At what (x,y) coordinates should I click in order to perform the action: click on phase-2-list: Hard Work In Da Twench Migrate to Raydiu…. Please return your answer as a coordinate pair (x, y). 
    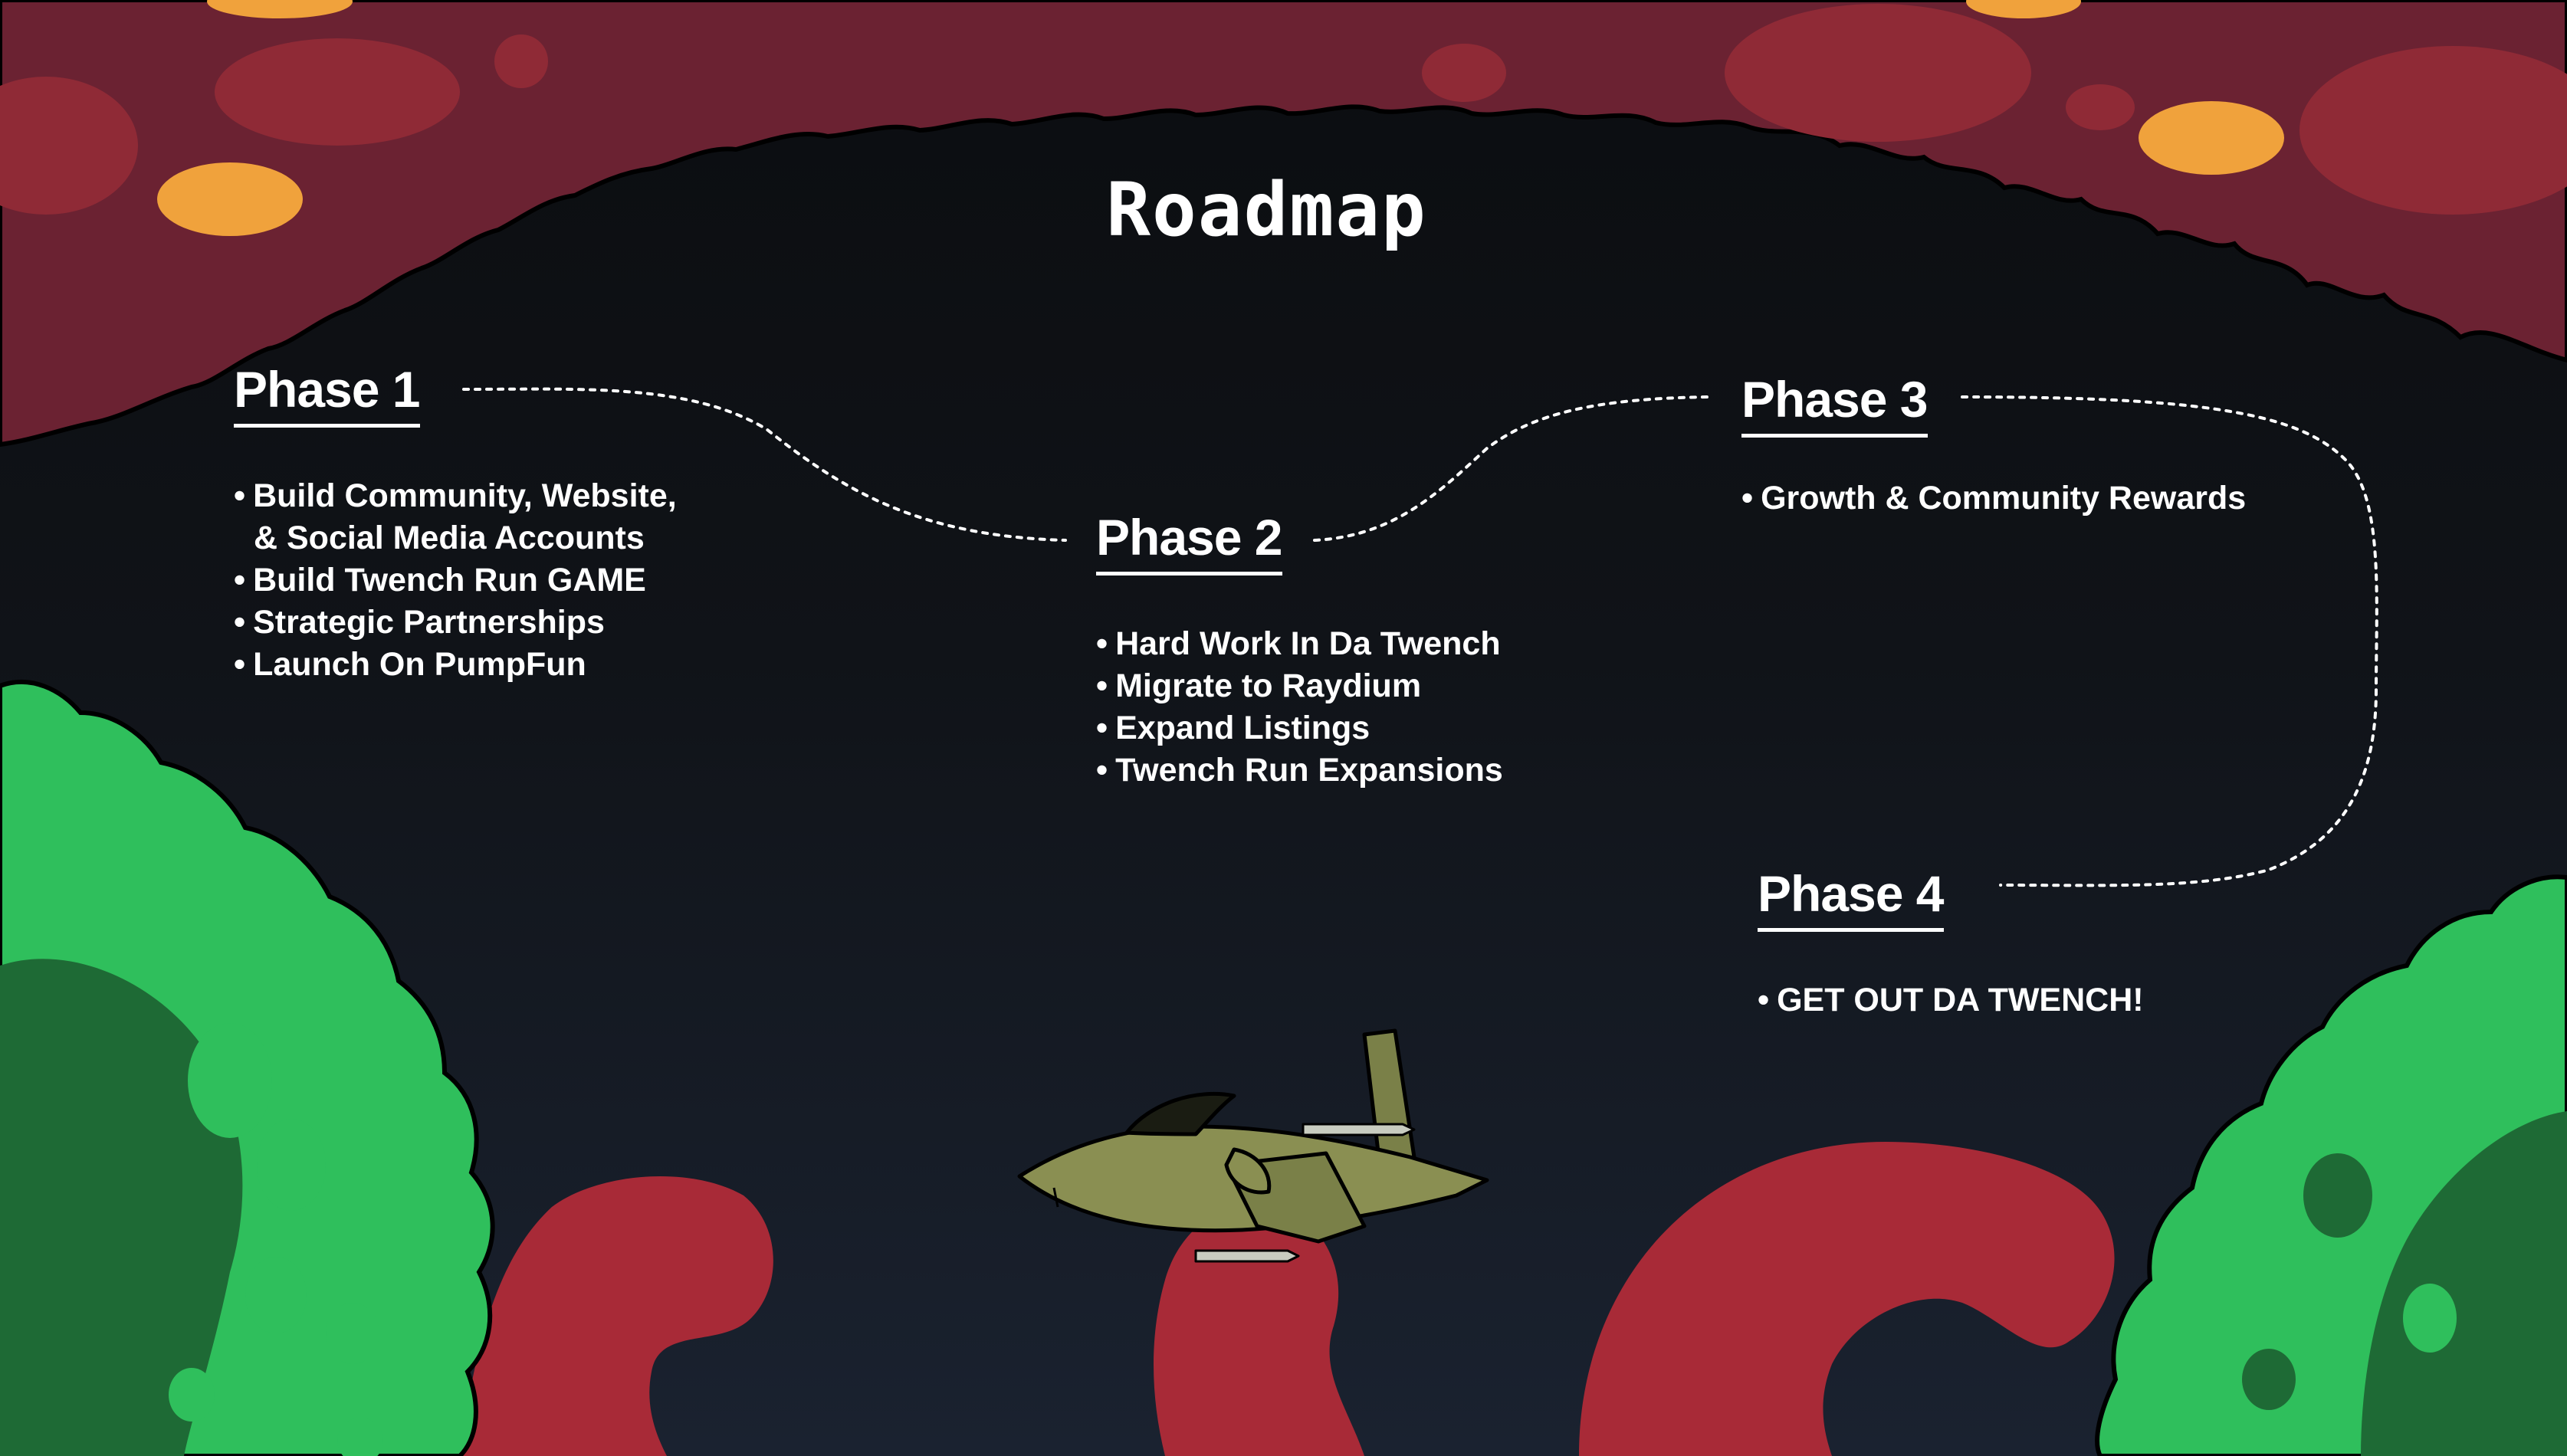
    Looking at the image, I should click on (1299, 707).